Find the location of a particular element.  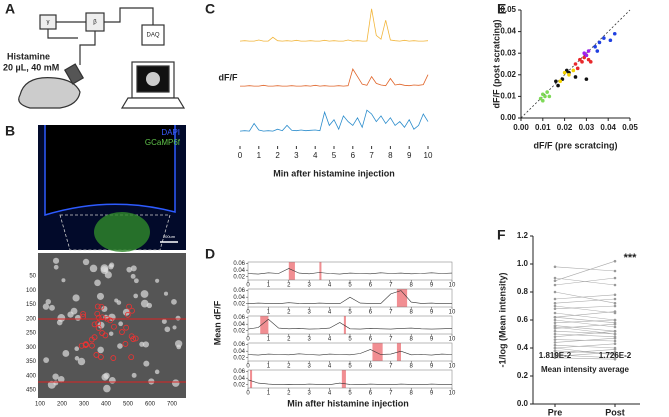

y-tick-label: 0.03 is located at coordinates (508, 52).